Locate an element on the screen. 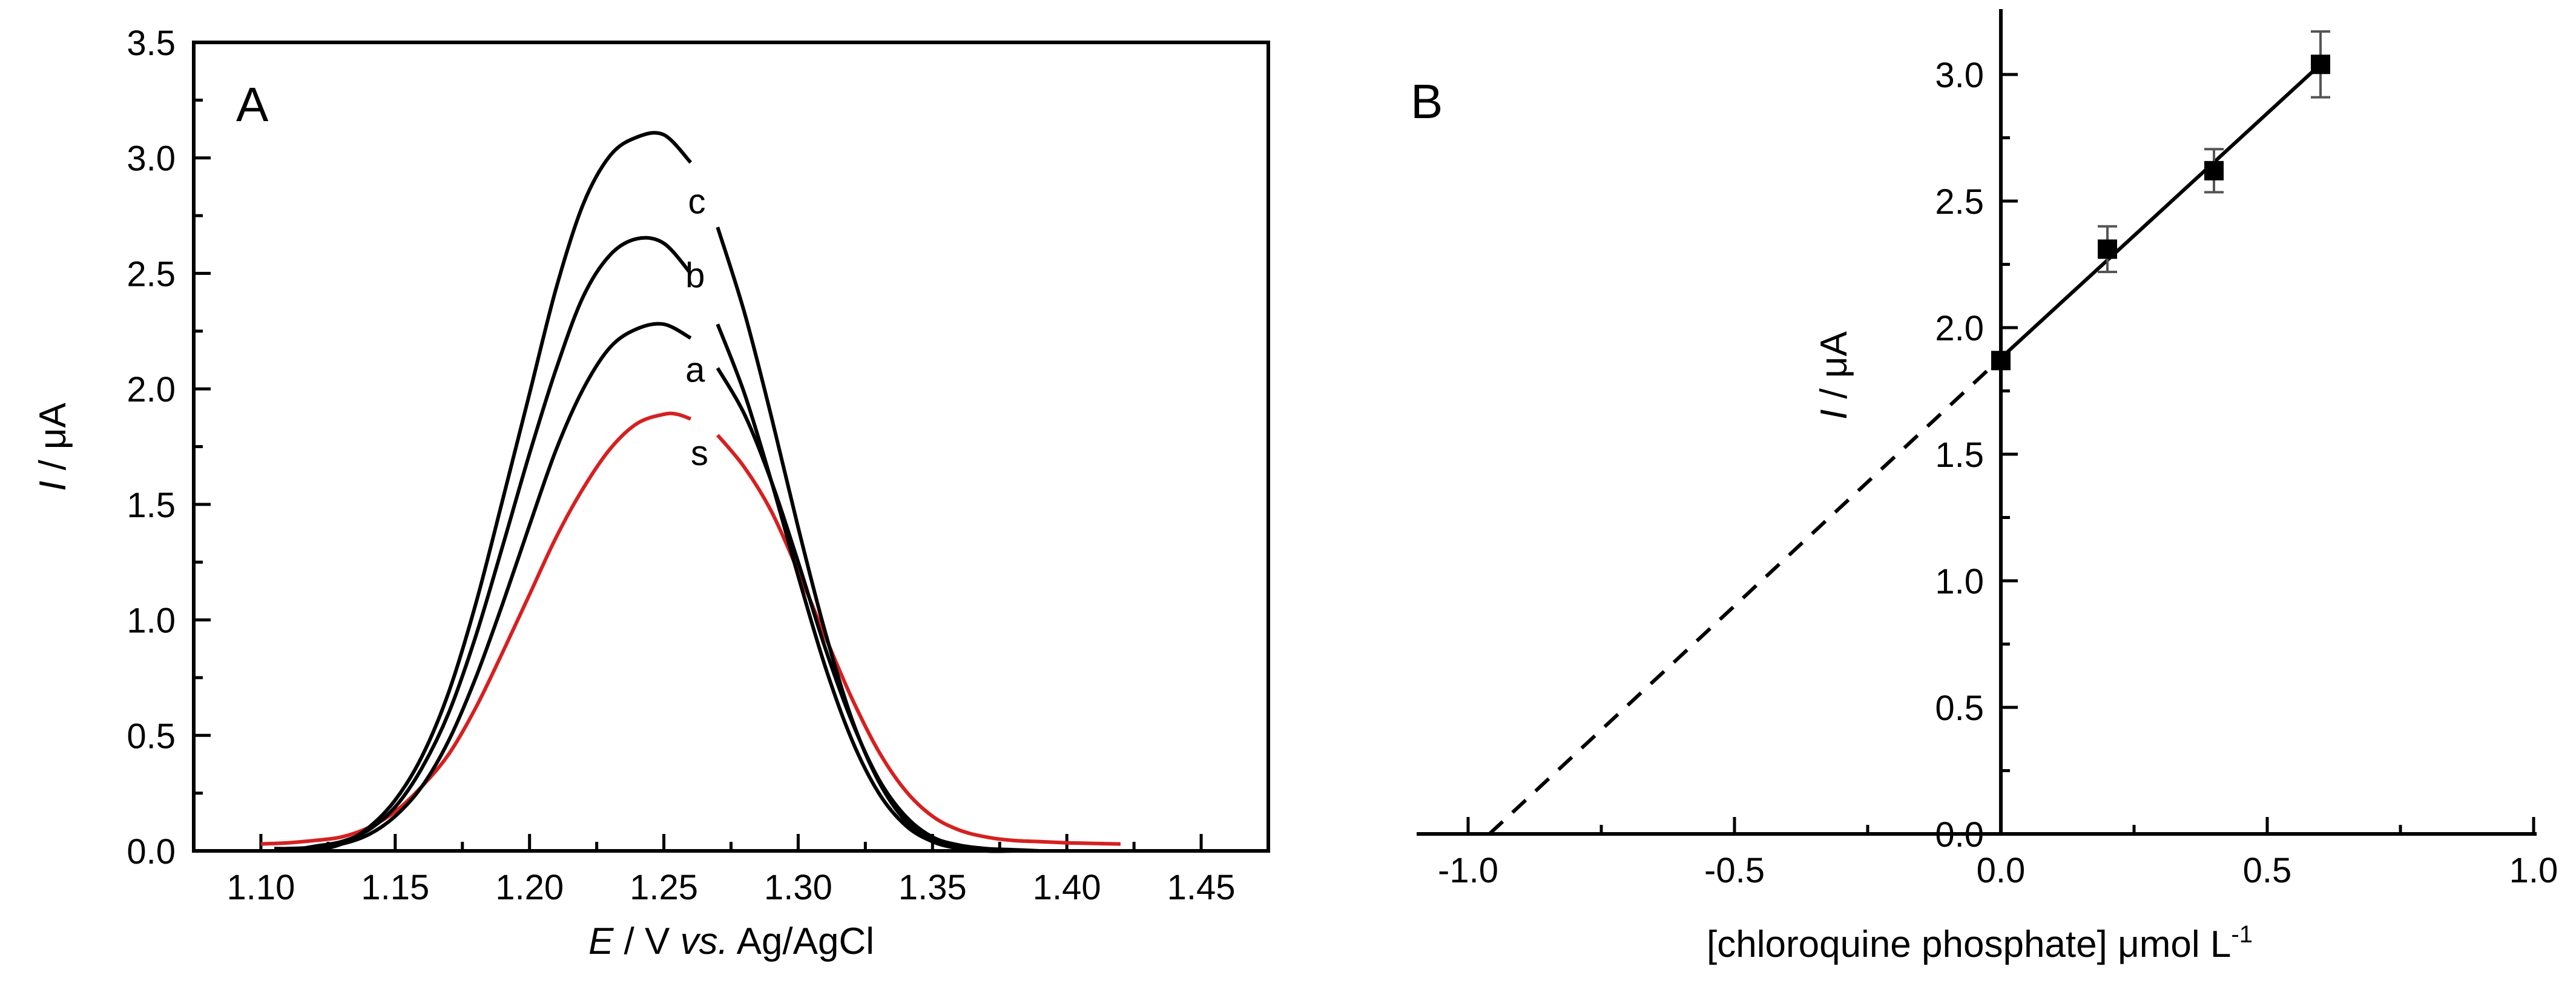 The width and height of the screenshot is (2576, 992). panel-a-x-tick-label: 1.40 is located at coordinates (1067, 887).